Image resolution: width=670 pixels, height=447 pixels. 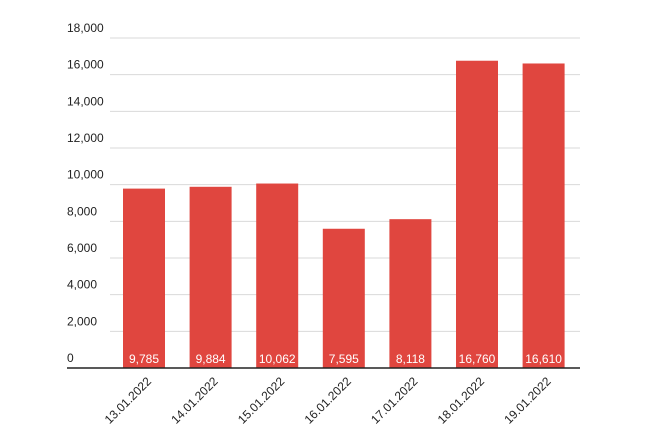 I want to click on value-label: 10,062, so click(x=277, y=359).